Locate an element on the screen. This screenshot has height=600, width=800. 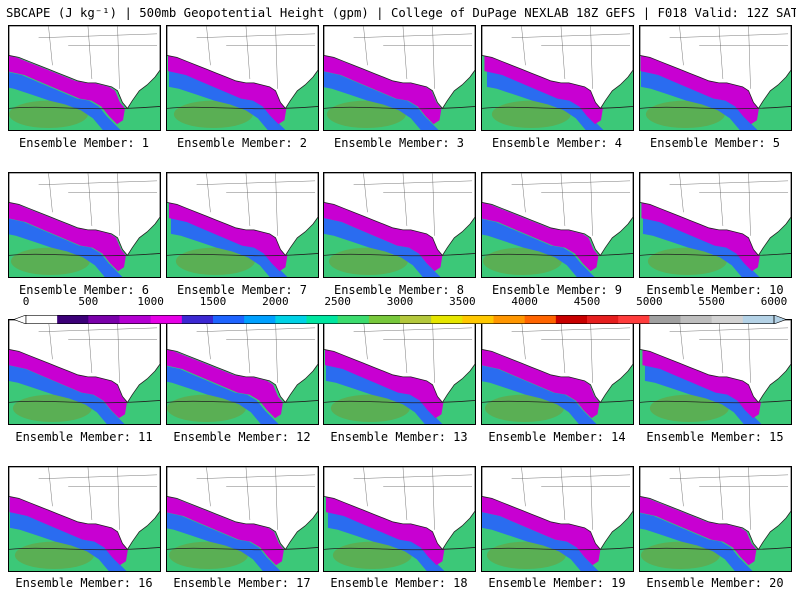
ensemble-member-label: Ensemble Member: 2 is located at coordinates (242, 143).